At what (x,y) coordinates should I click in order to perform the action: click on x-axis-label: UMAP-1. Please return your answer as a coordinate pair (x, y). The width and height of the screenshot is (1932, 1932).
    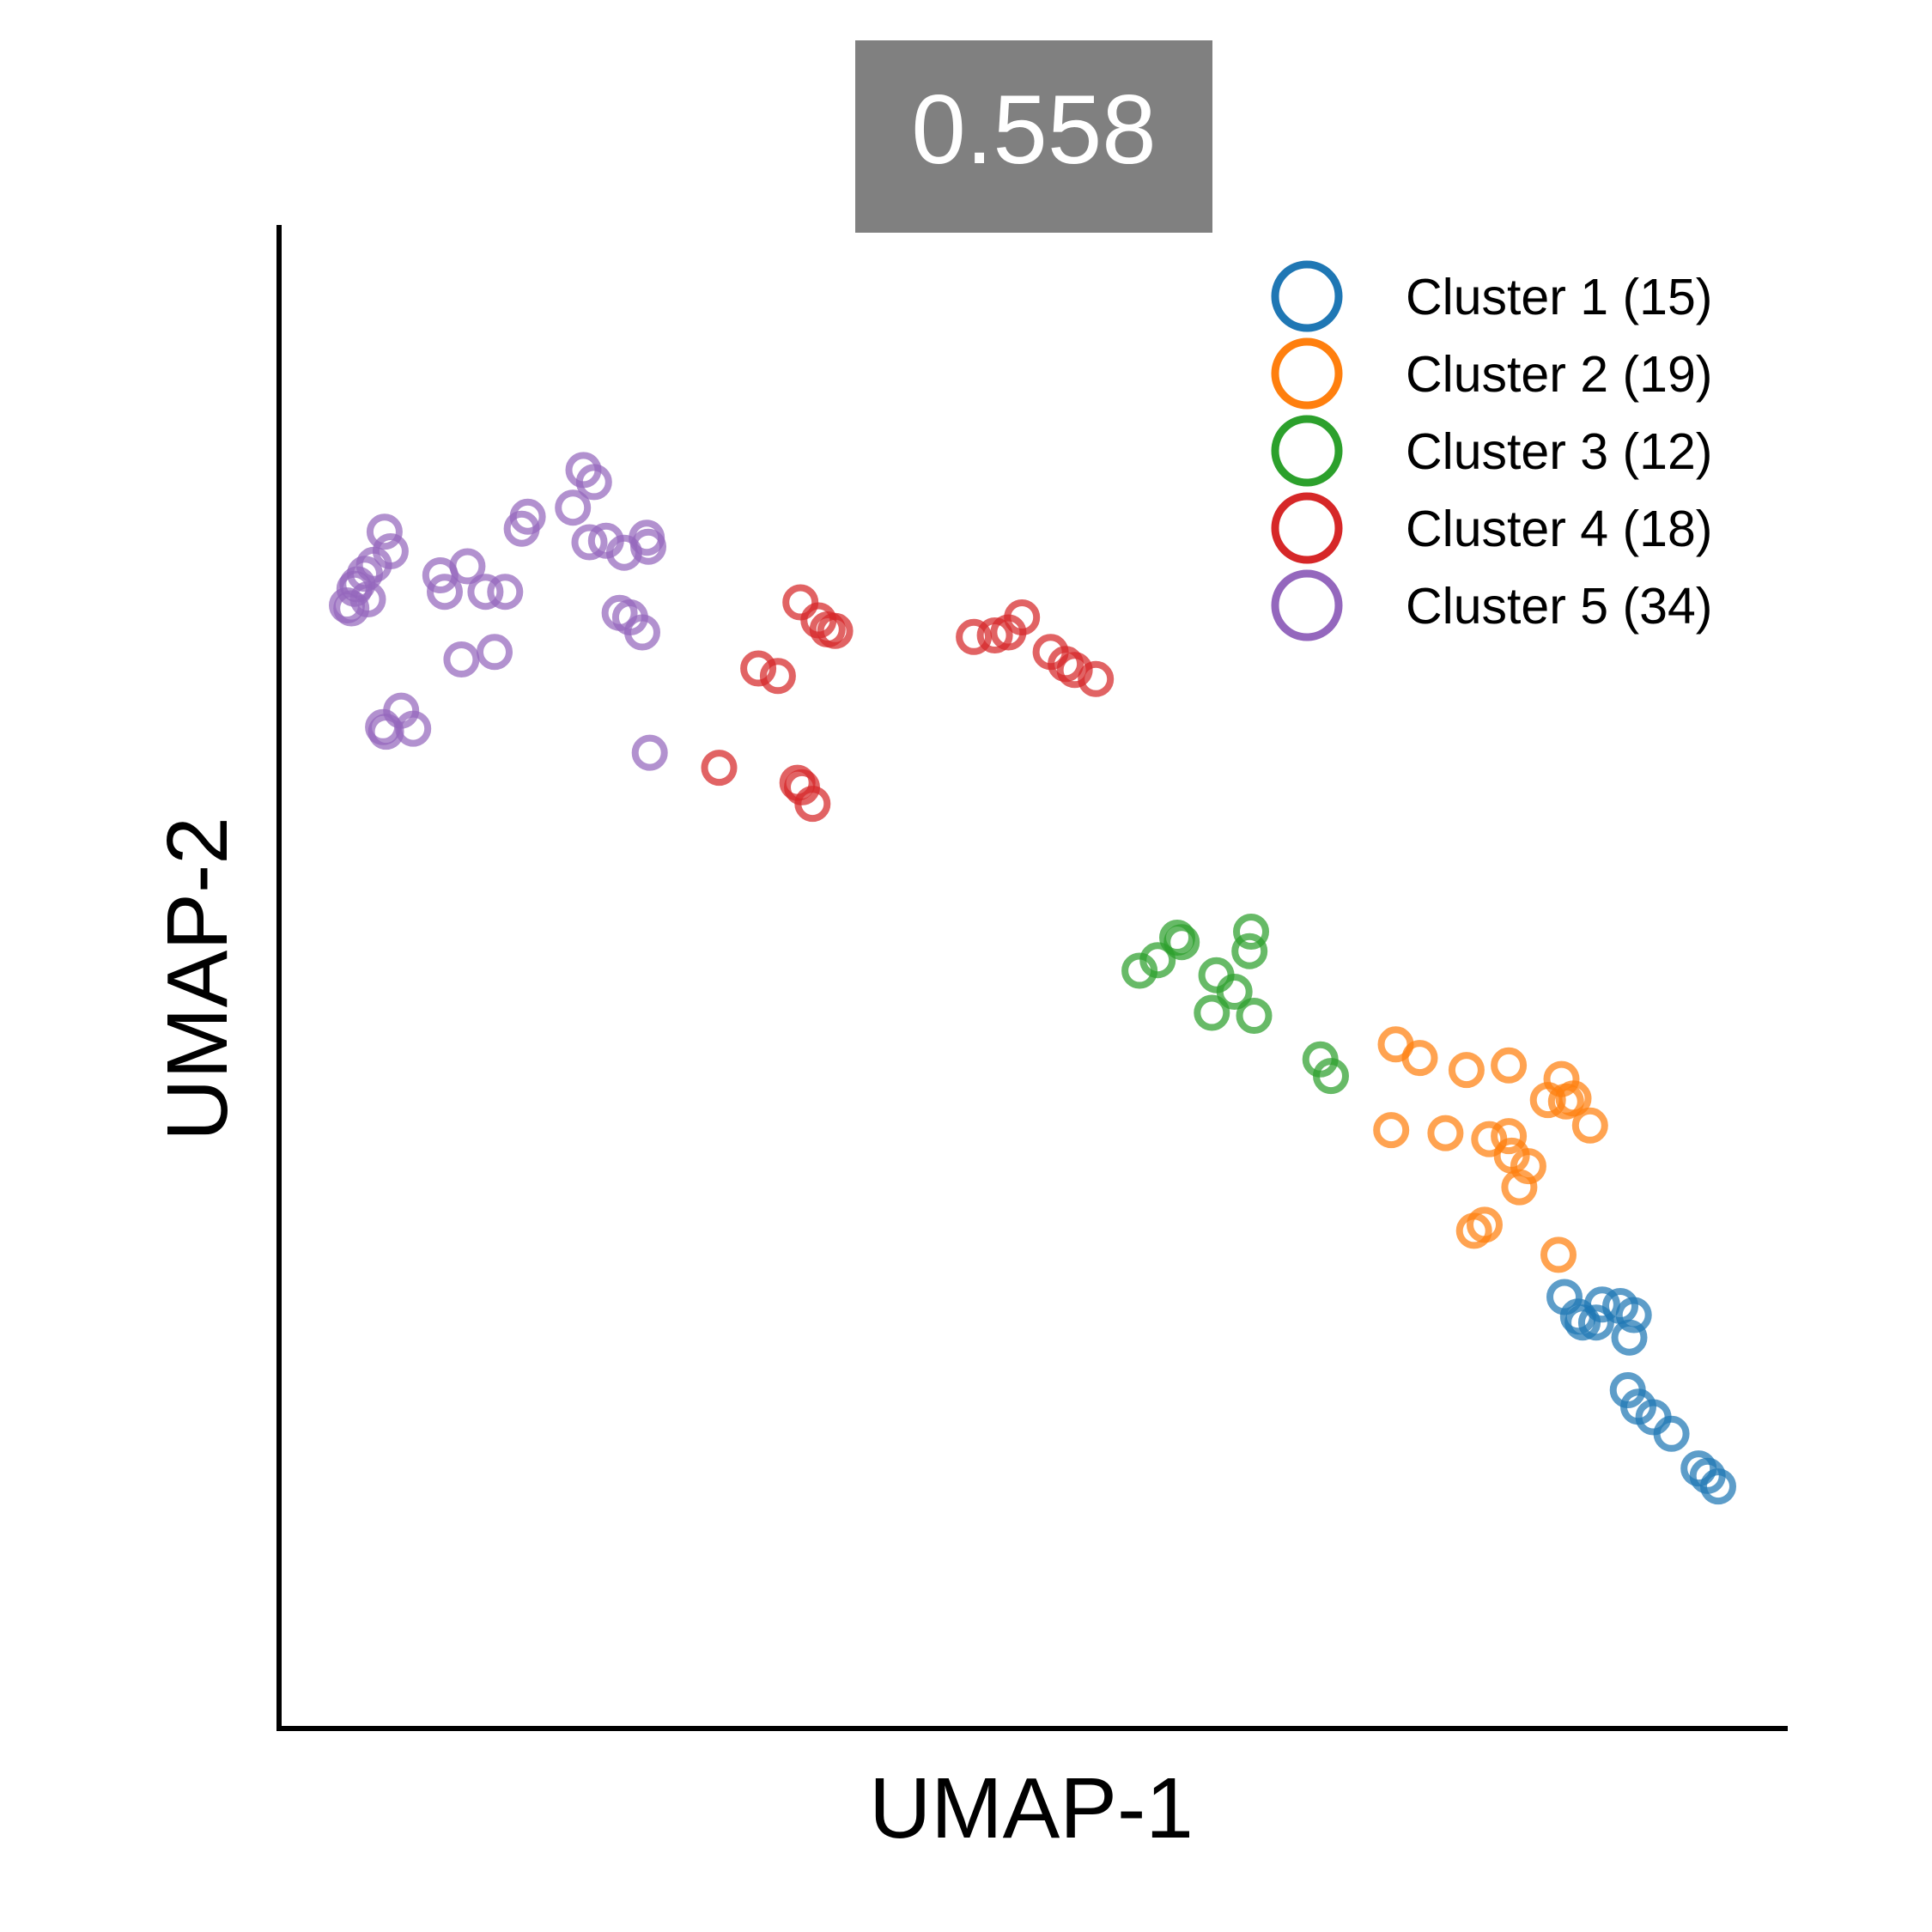
    Looking at the image, I should click on (1031, 1808).